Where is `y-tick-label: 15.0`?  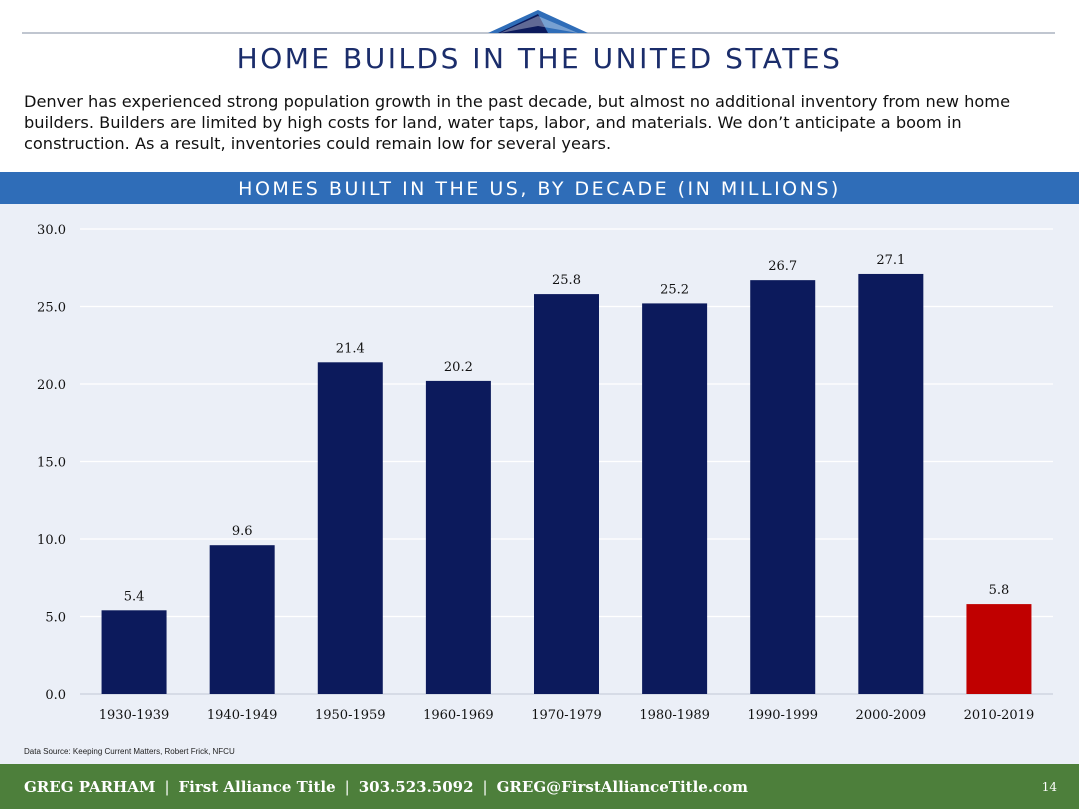 y-tick-label: 15.0 is located at coordinates (51, 463).